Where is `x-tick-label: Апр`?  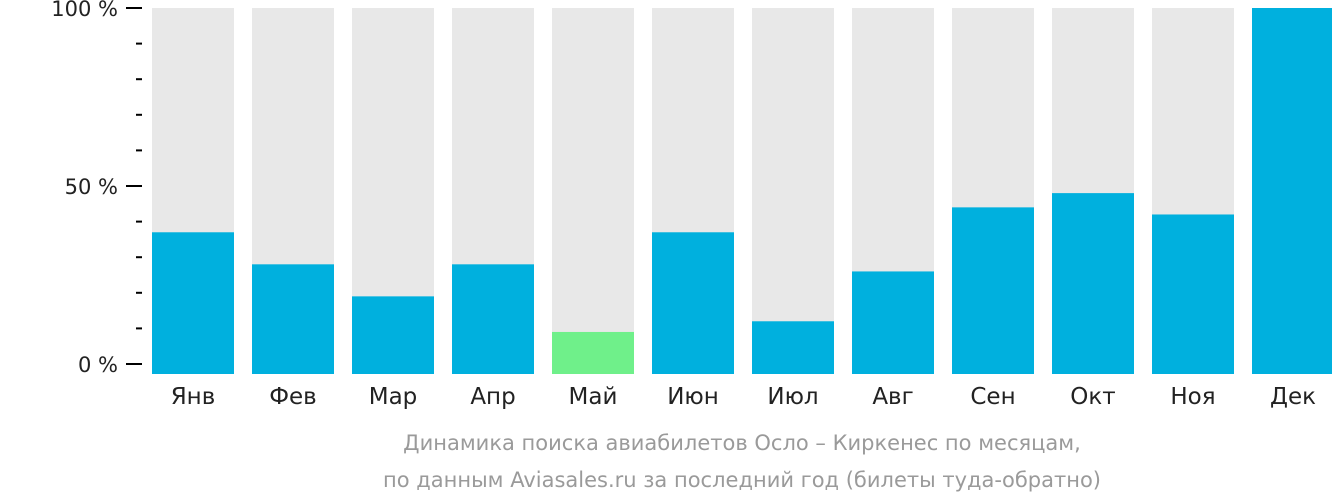 x-tick-label: Апр is located at coordinates (492, 397).